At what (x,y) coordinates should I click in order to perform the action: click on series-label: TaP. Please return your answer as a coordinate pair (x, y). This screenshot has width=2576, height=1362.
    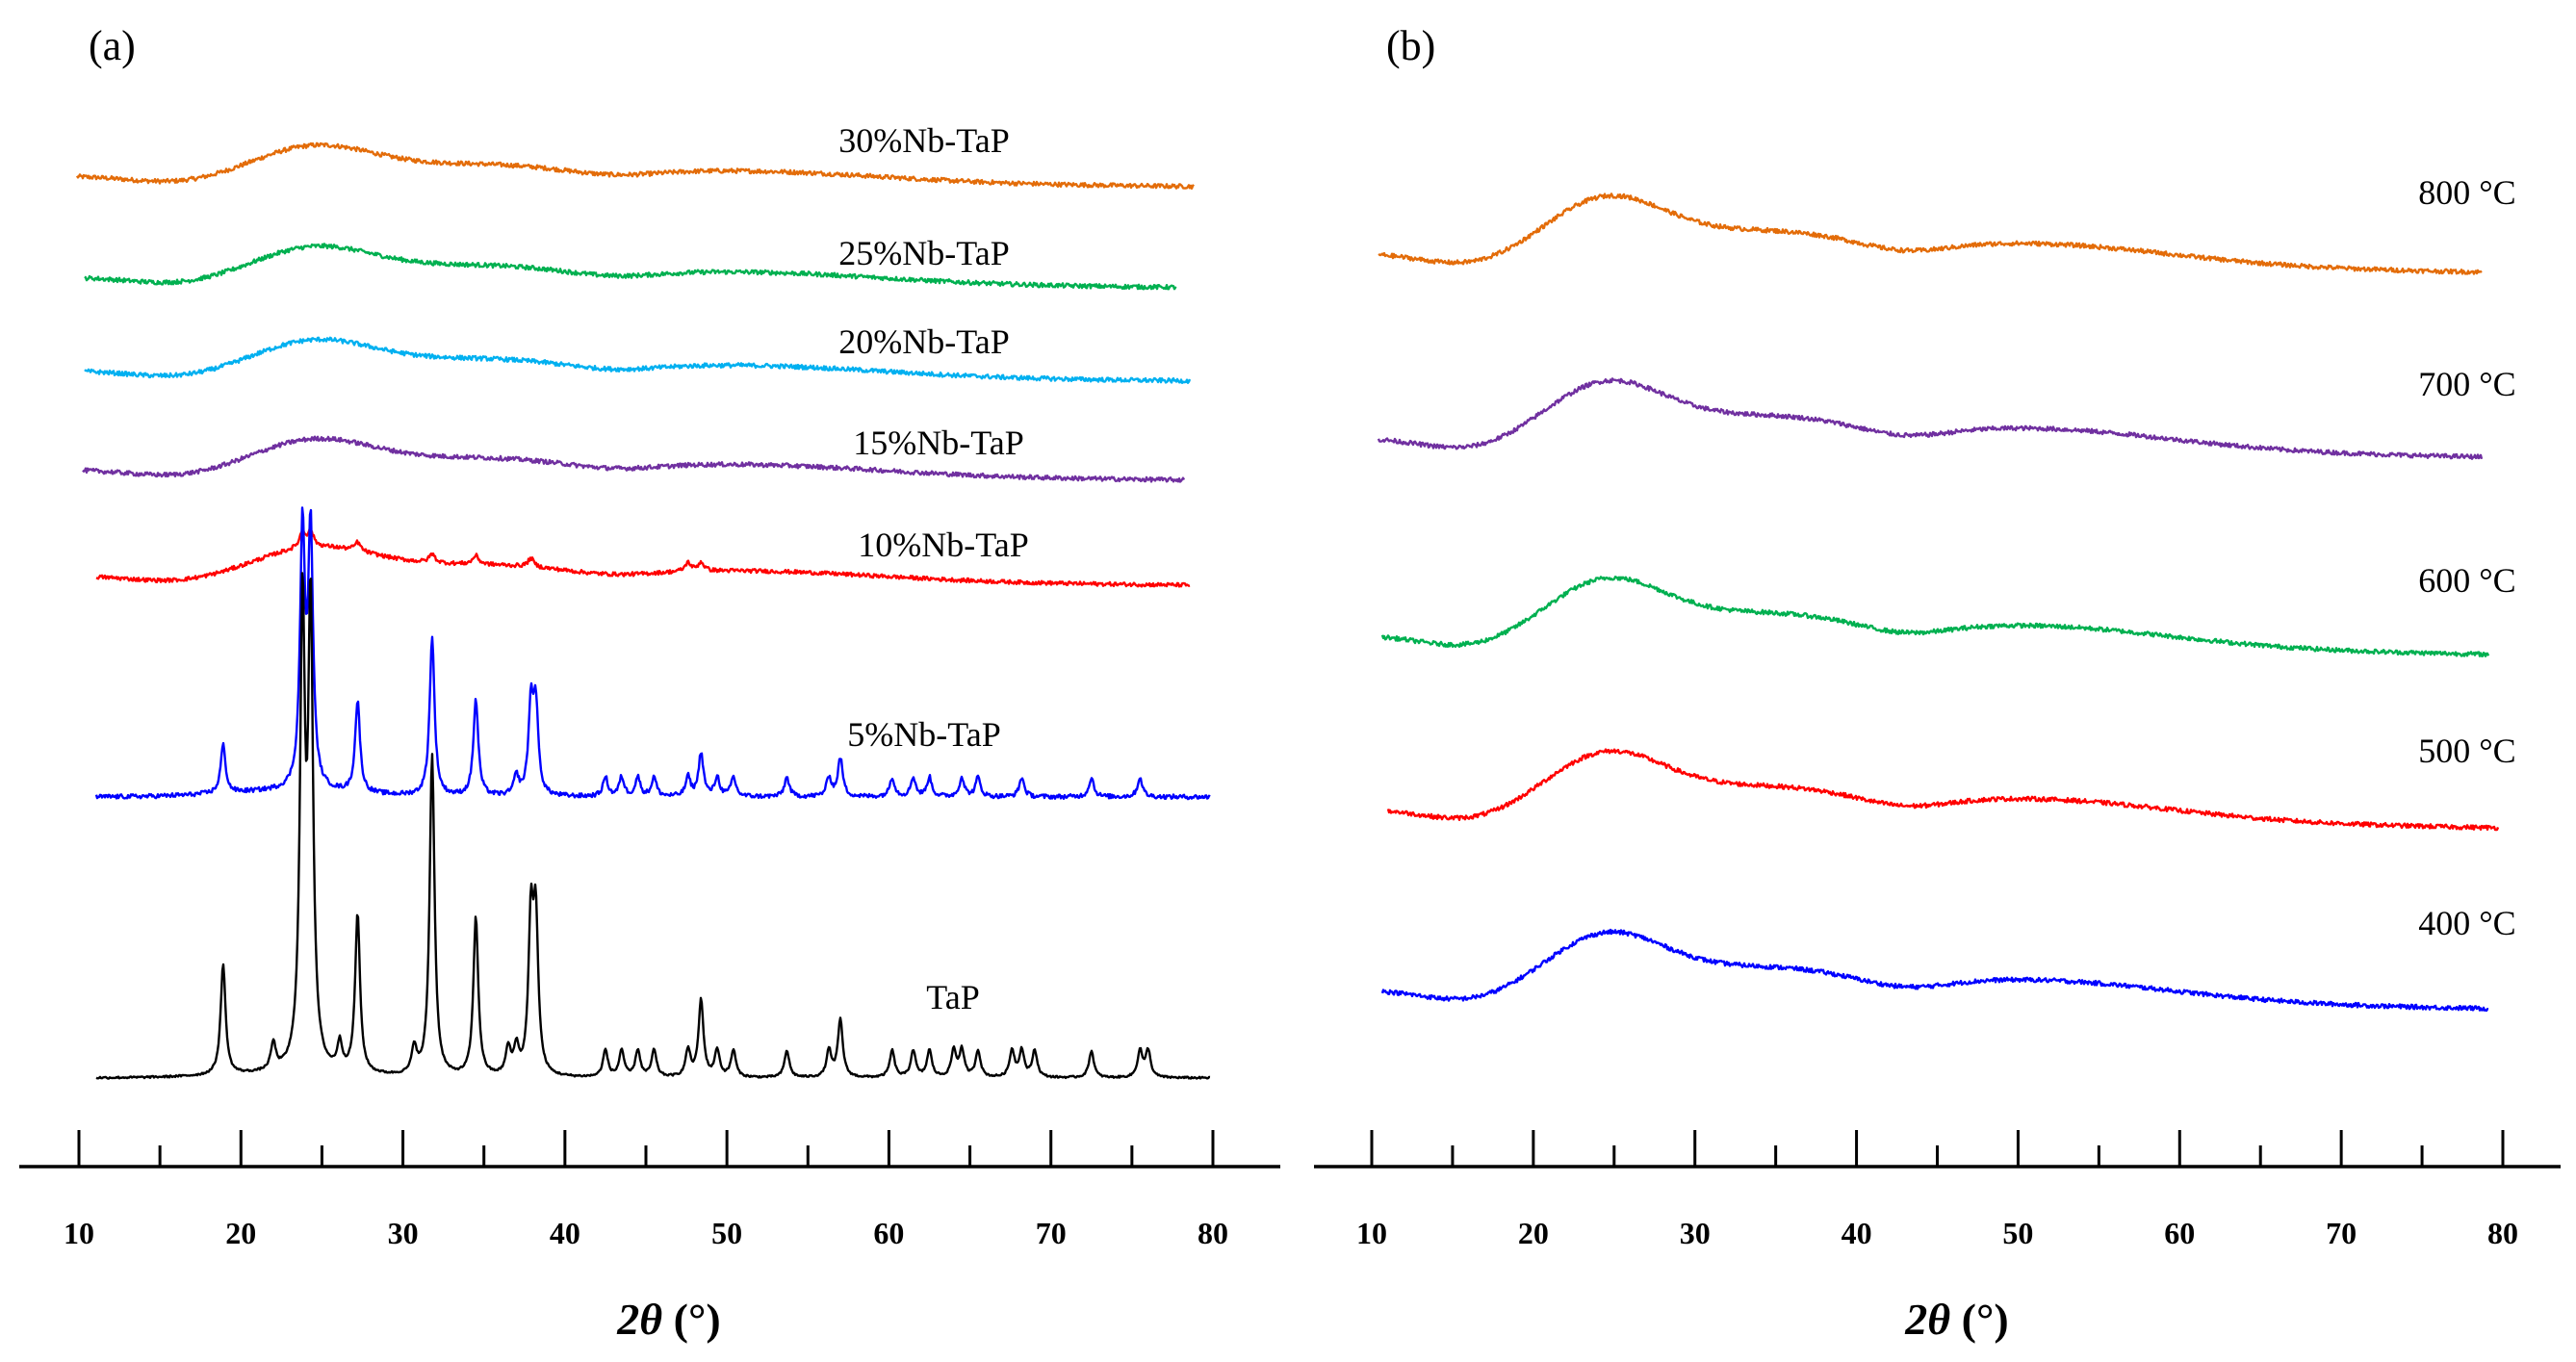
    Looking at the image, I should click on (953, 997).